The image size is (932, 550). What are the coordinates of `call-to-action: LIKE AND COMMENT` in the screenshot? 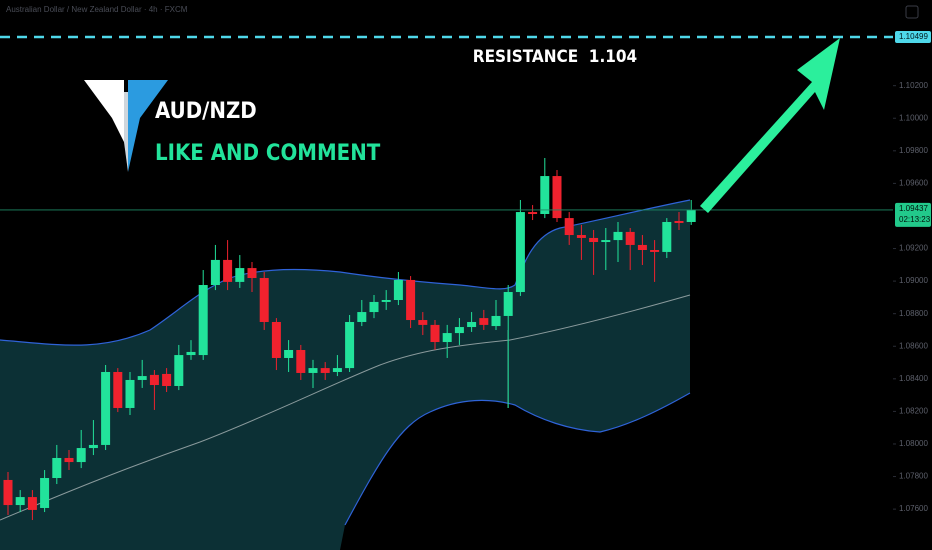 It's located at (268, 153).